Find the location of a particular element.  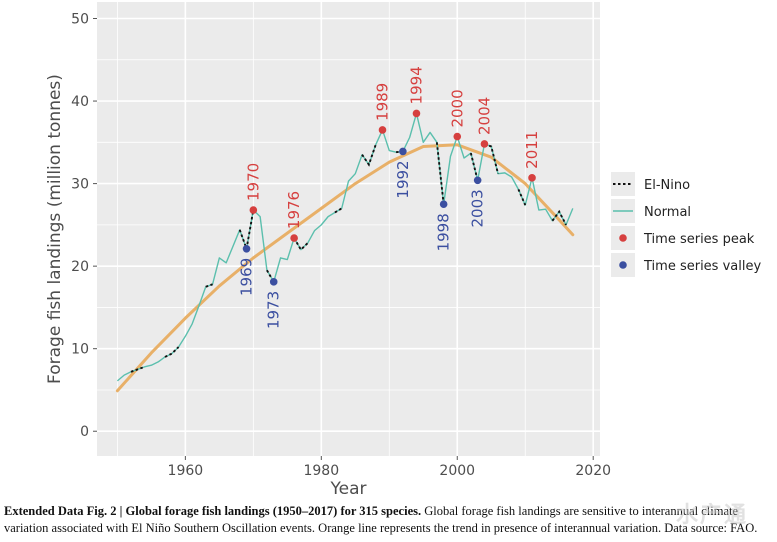

peak-label: 1989 is located at coordinates (382, 102).